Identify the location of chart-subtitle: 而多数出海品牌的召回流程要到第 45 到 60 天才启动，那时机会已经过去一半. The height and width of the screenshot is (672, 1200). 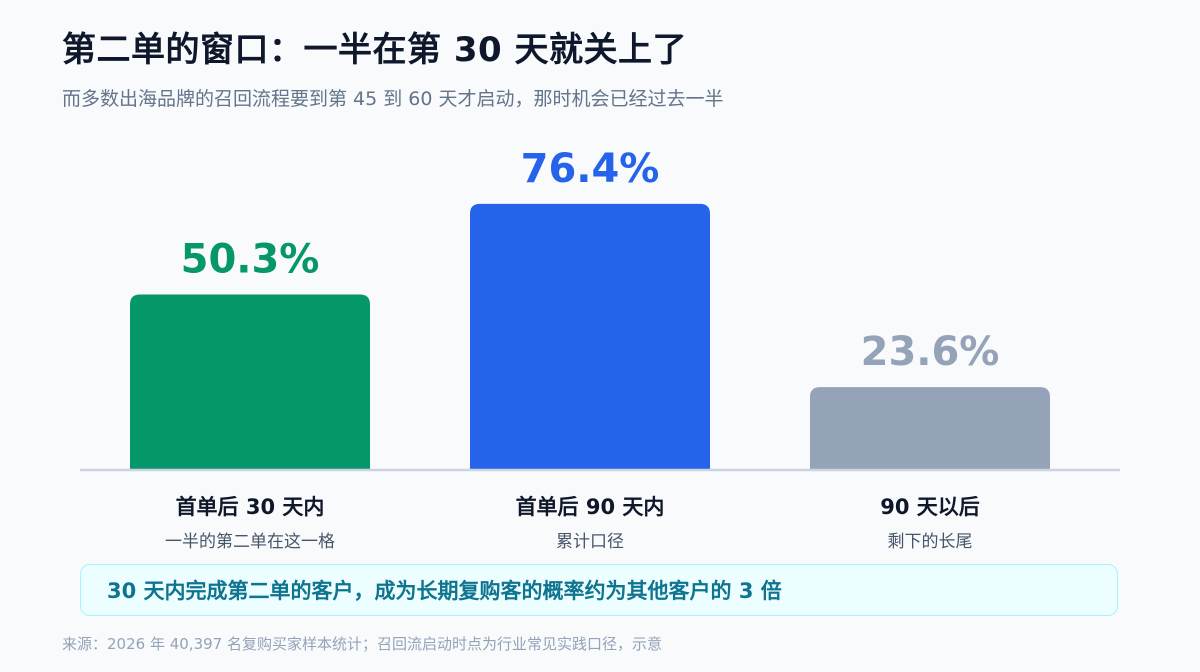
(393, 99).